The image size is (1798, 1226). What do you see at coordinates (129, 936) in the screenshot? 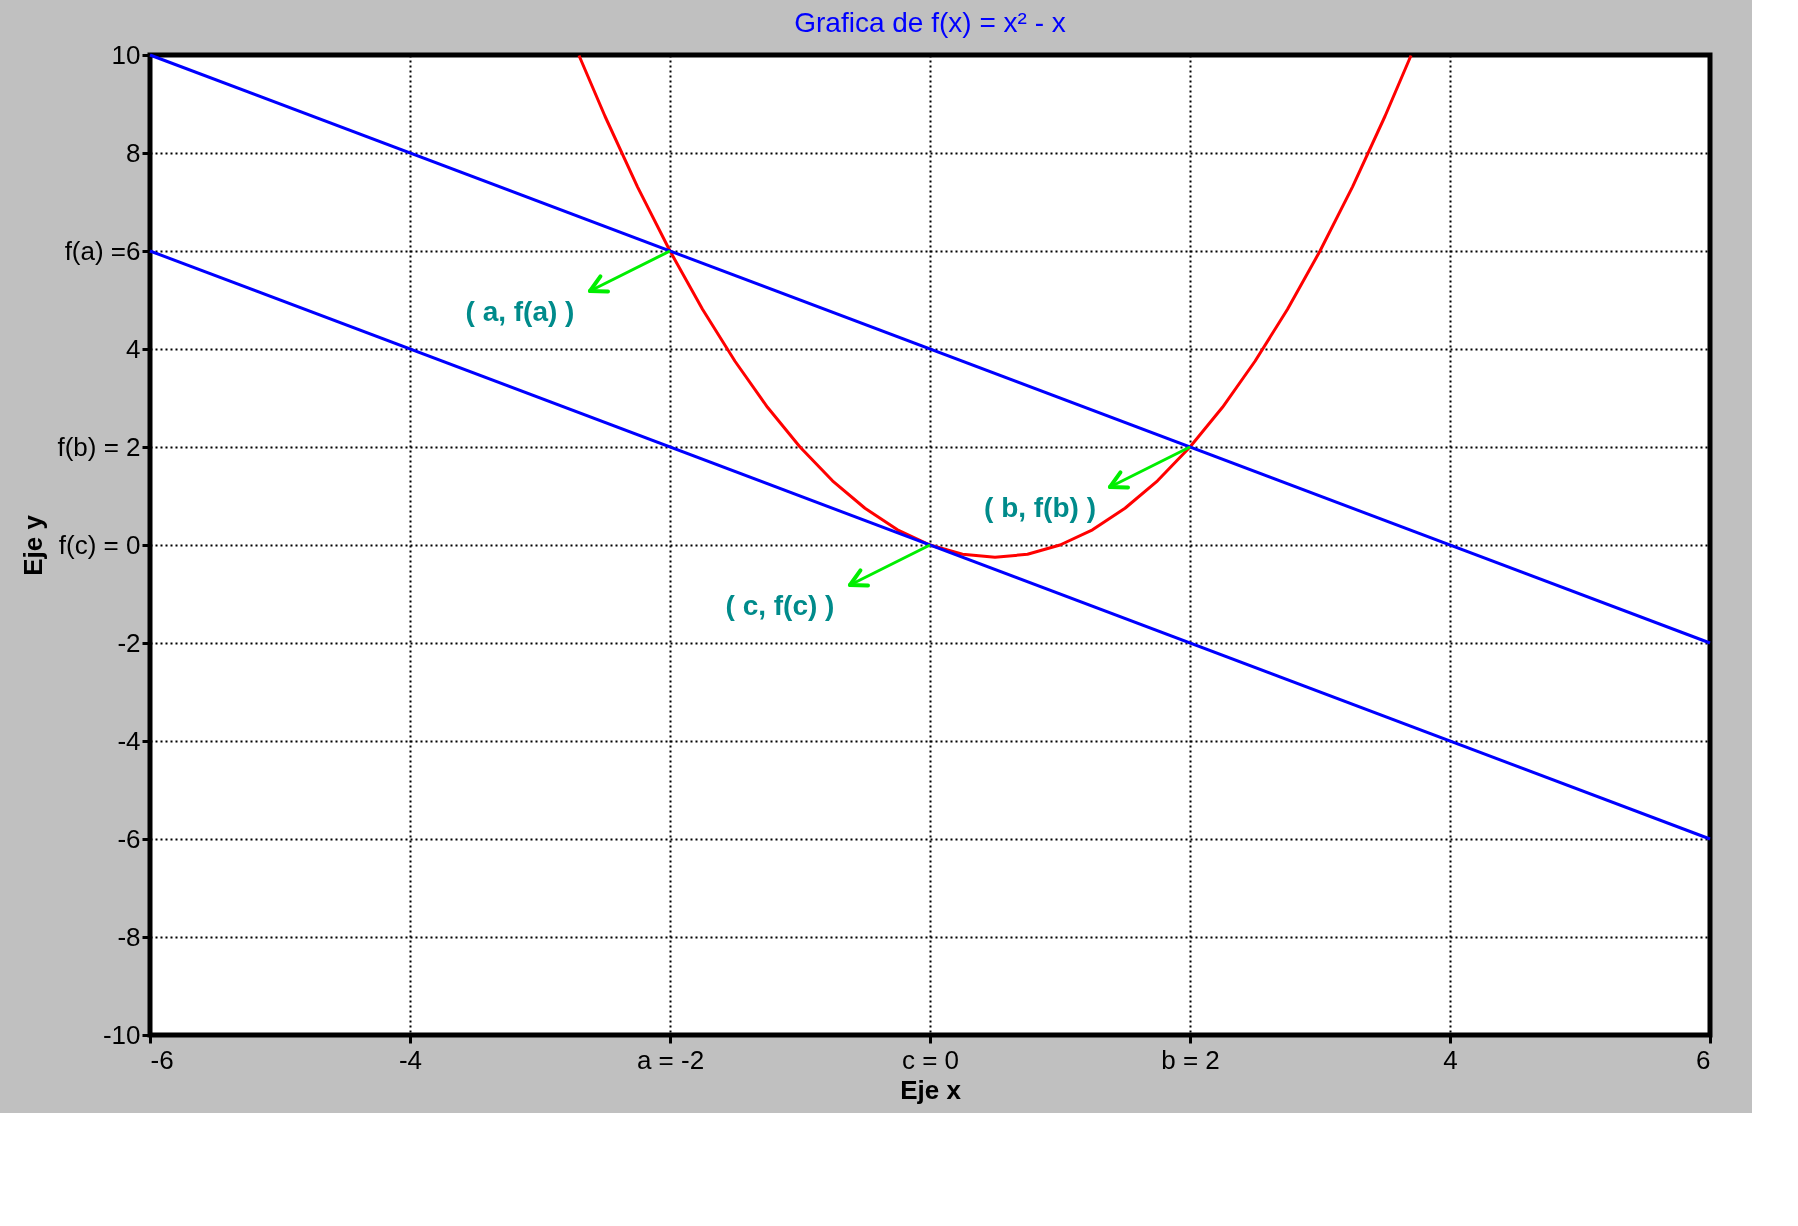
I see `y-tick-label: -8` at bounding box center [129, 936].